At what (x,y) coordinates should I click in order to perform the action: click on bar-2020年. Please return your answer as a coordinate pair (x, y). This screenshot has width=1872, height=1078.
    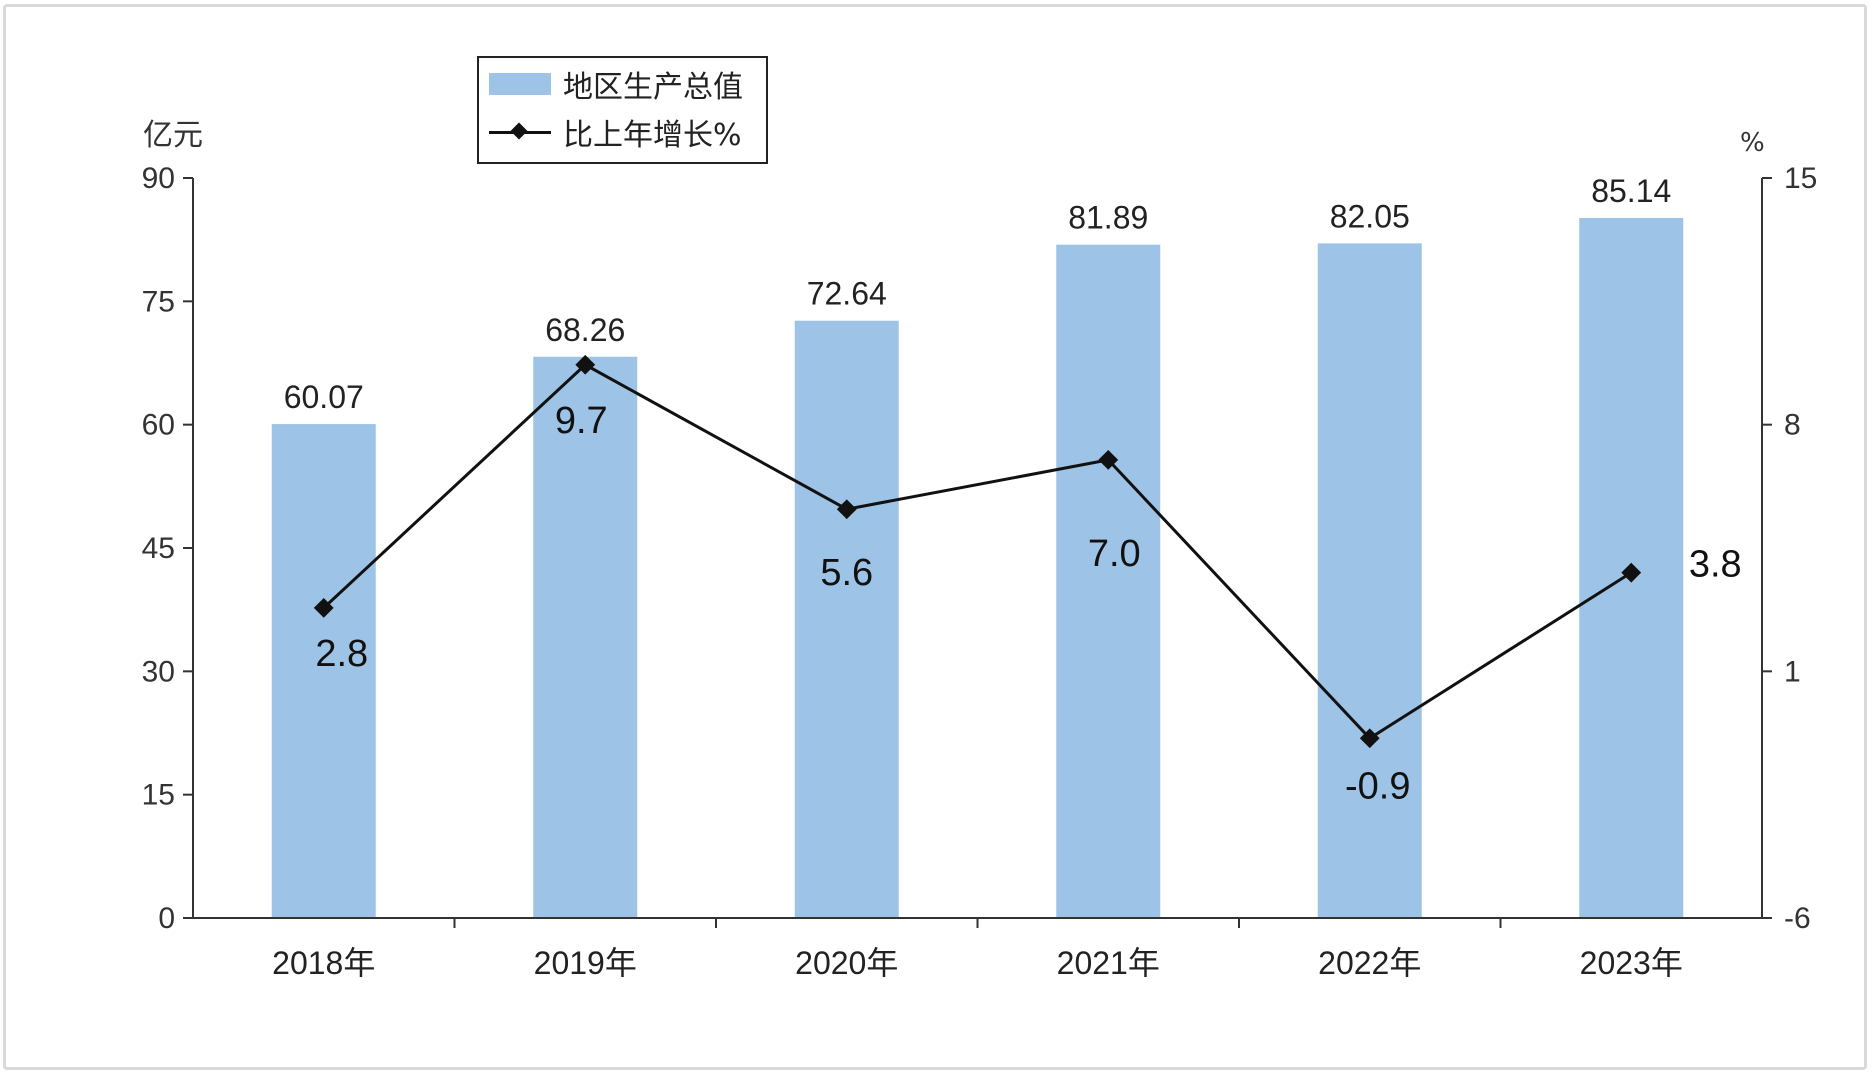
    Looking at the image, I should click on (846, 619).